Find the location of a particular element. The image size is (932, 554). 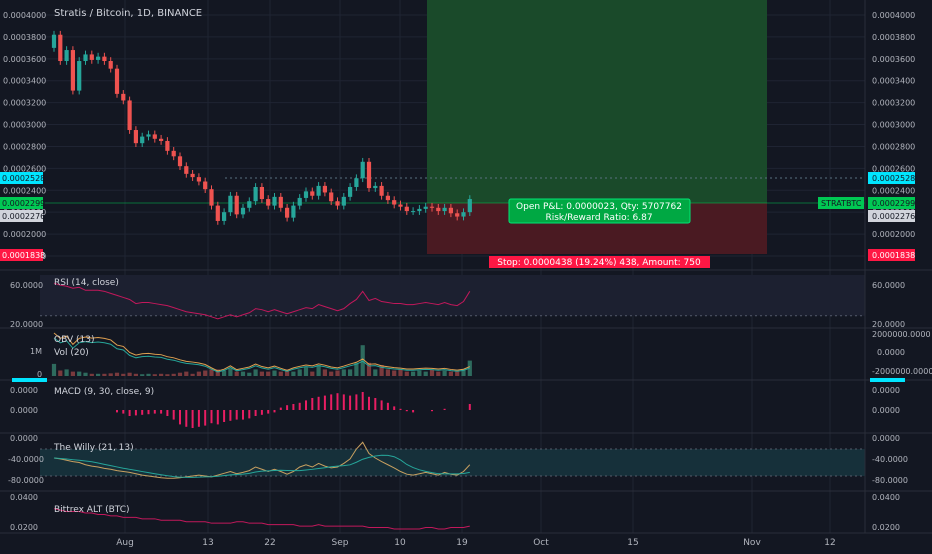

willy-title: The Willy (21, 13) is located at coordinates (93, 448).